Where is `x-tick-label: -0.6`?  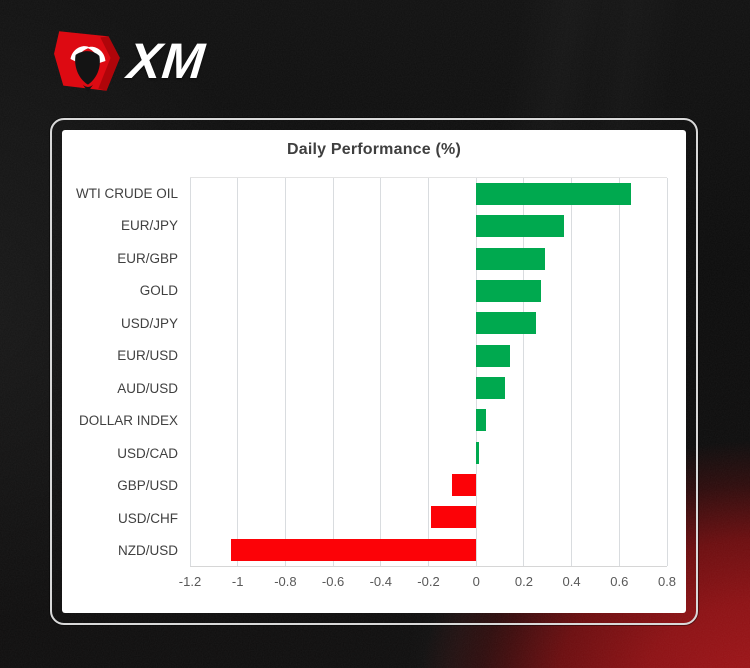
x-tick-label: -0.6 is located at coordinates (333, 581).